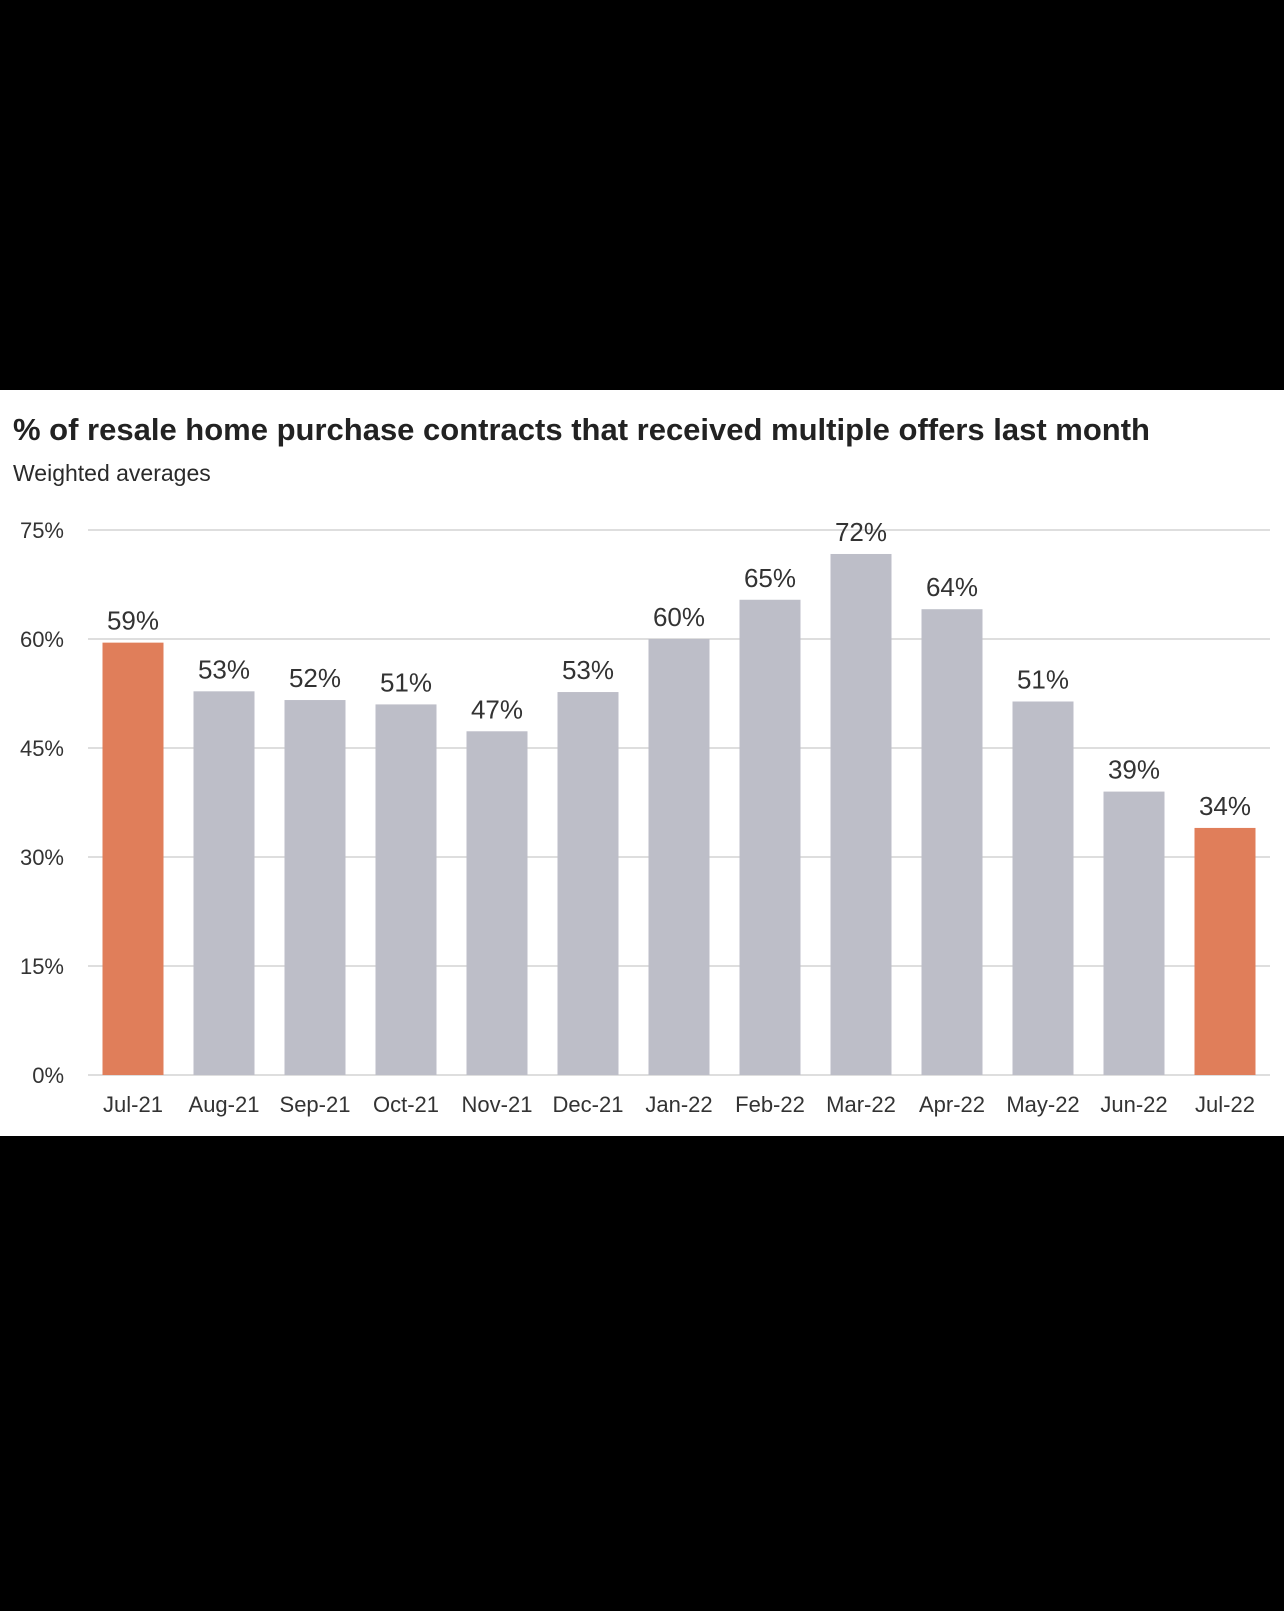 This screenshot has height=1611, width=1284. What do you see at coordinates (1042, 1104) in the screenshot?
I see `x-tick-label: May-22` at bounding box center [1042, 1104].